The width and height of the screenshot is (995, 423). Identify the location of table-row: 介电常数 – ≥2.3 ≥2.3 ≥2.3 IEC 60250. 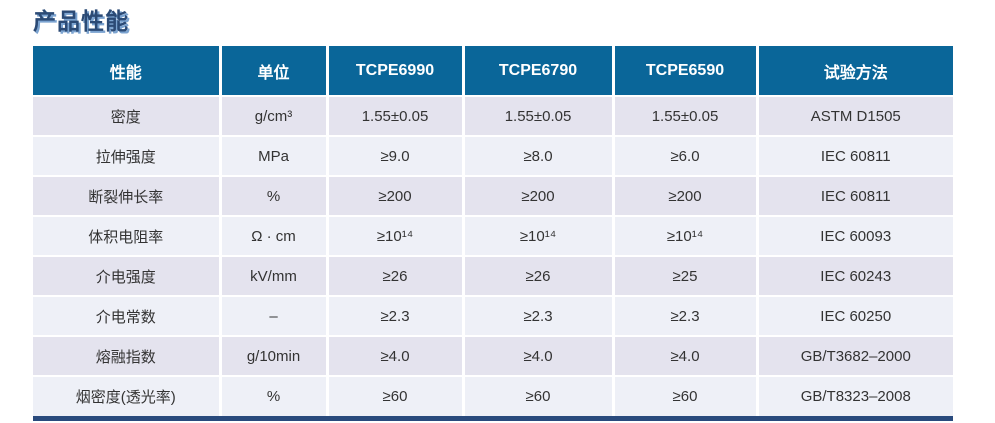
(493, 316).